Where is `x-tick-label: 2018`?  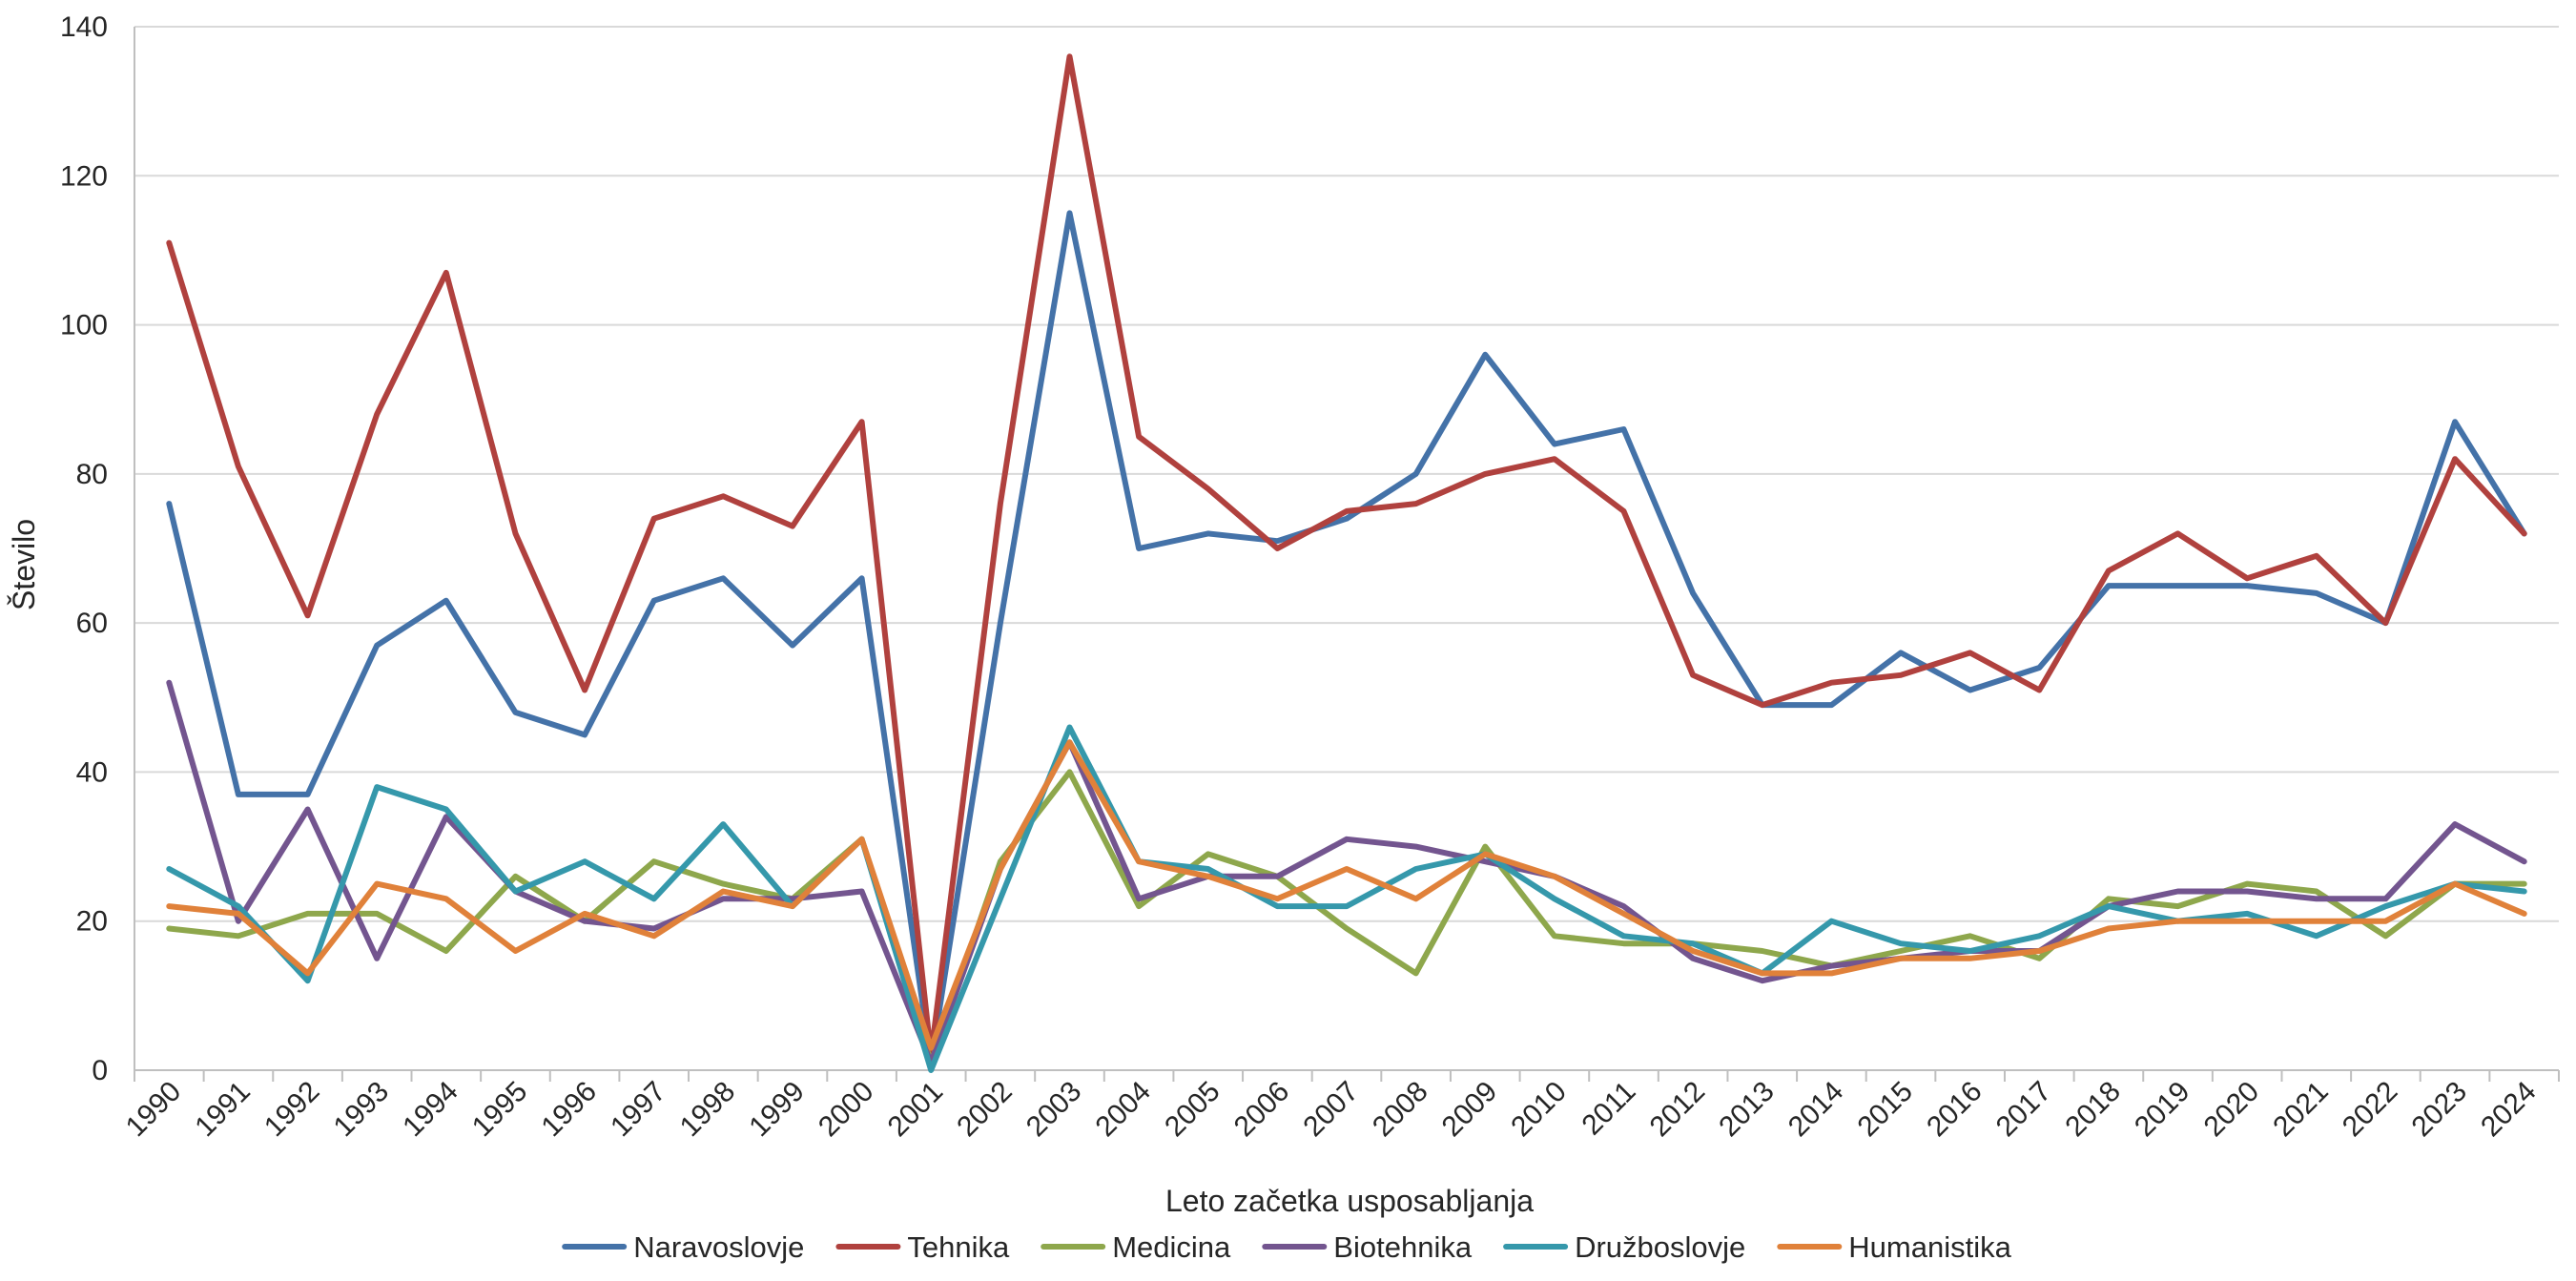 x-tick-label: 2018 is located at coordinates (2093, 1110).